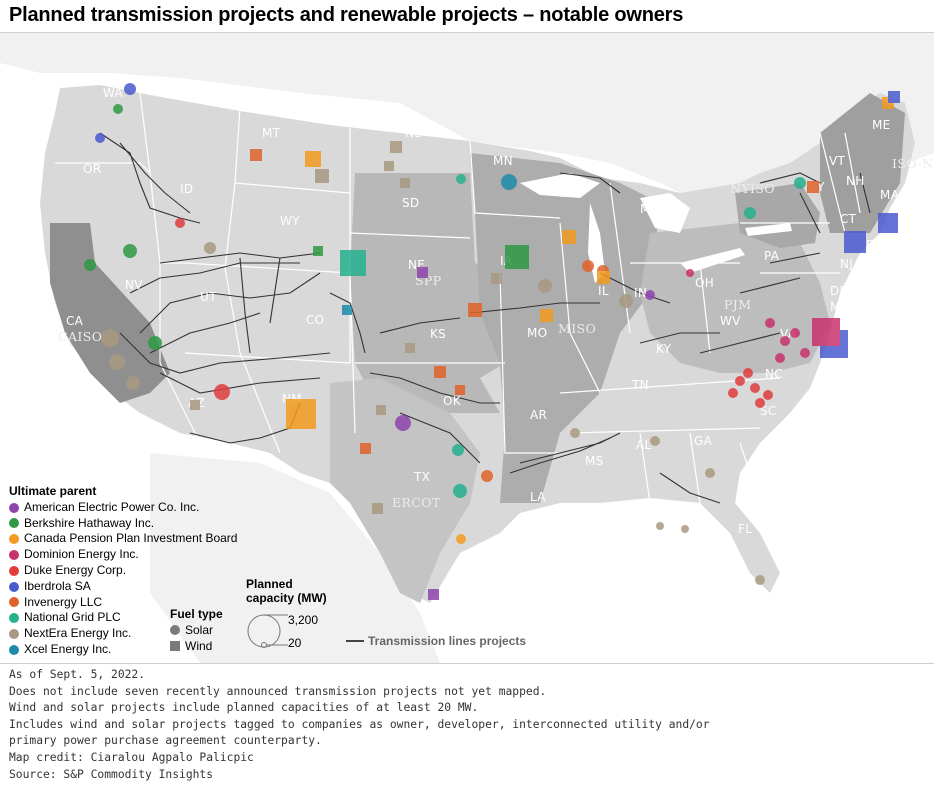 This screenshot has height=790, width=934. Describe the element at coordinates (80, 336) in the screenshot. I see `rto-label-caiso: CAISO` at that location.